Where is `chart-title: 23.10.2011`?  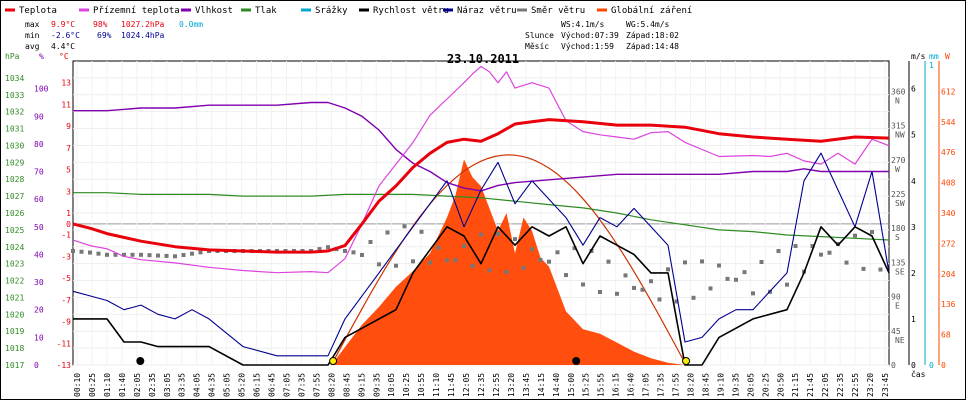 chart-title: 23.10.2011 is located at coordinates (483, 59).